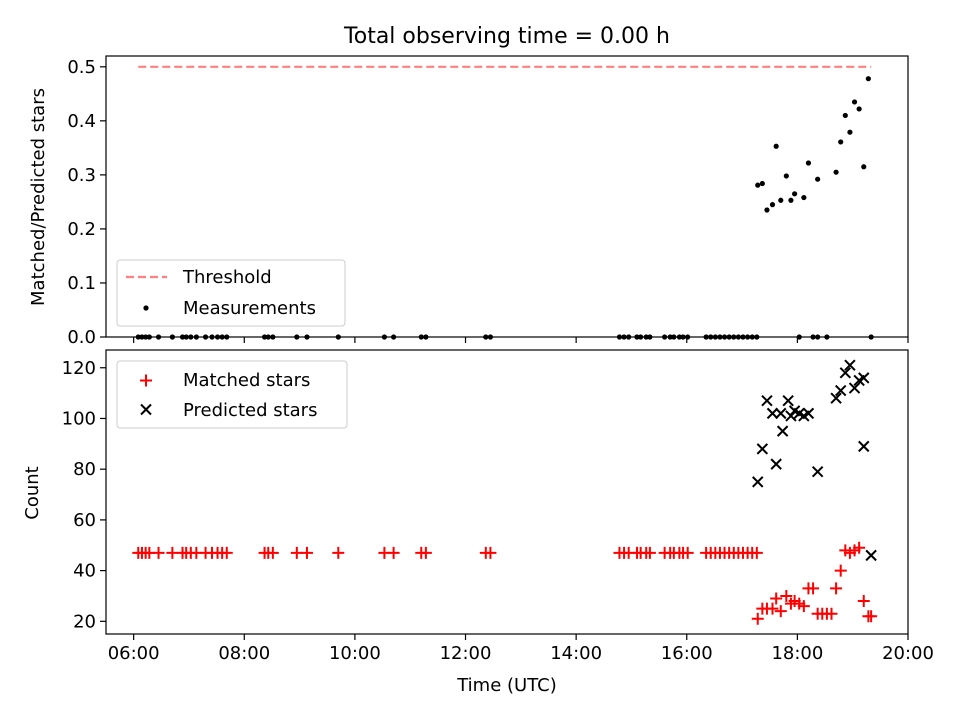  I want to click on top-legend-box, so click(231, 293).